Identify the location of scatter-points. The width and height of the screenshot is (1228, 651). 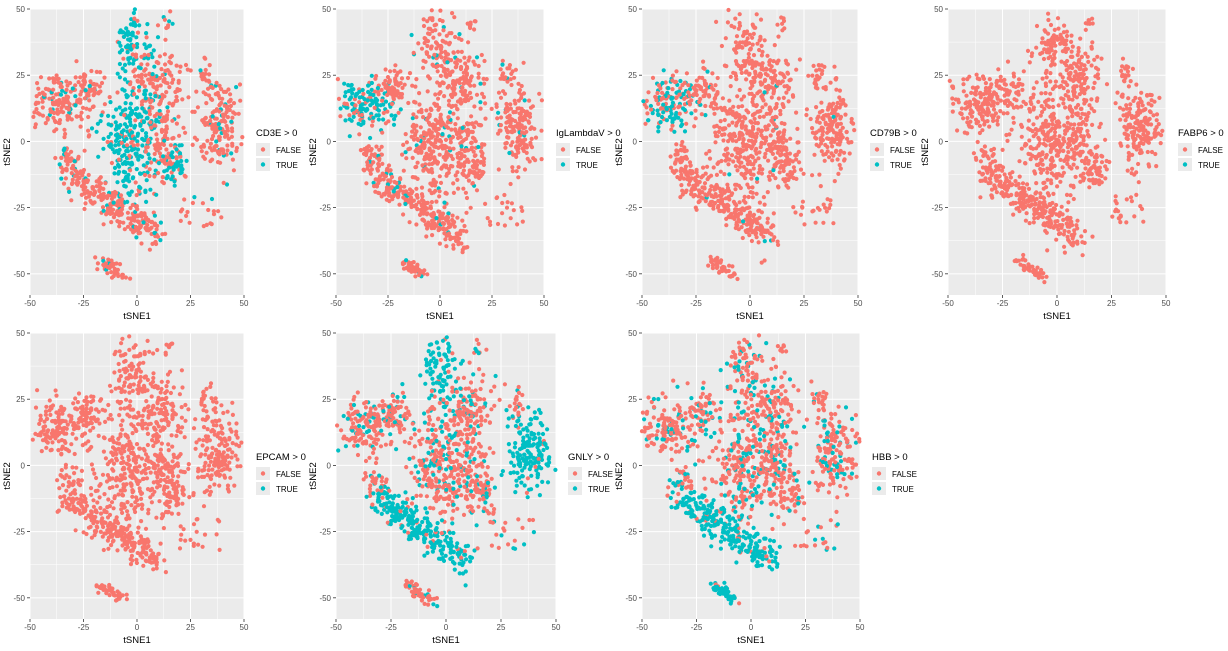
(440, 143).